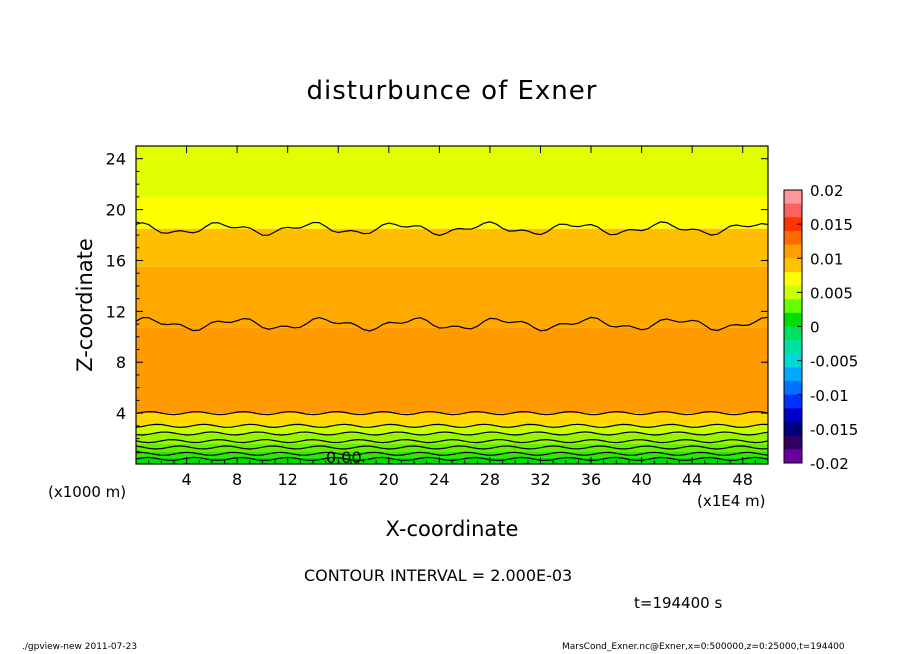  I want to click on colorbar-label-8: -0.02, so click(829, 464).